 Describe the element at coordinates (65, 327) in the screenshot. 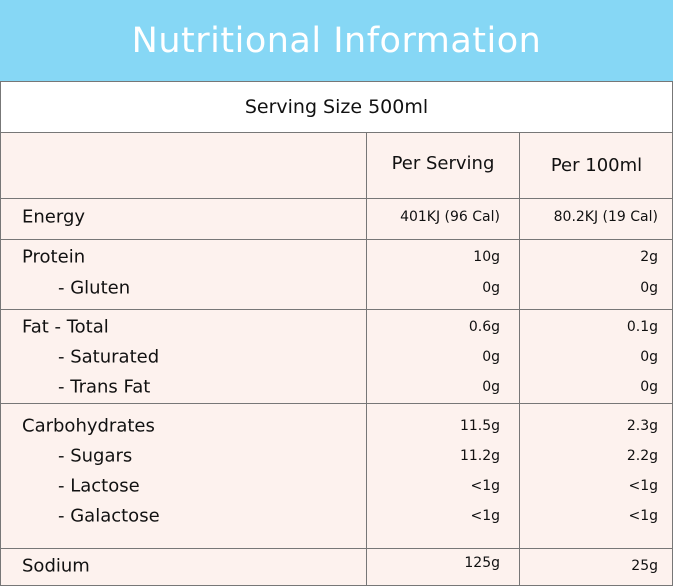

I see `nutrient-label: Fat - Total` at that location.